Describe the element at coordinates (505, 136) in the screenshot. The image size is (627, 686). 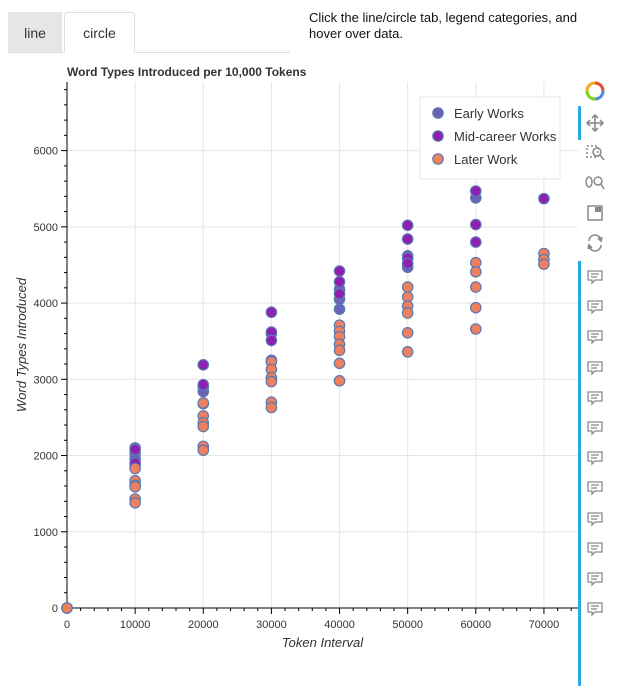
I see `legend-item-label: Mid-career Works` at that location.